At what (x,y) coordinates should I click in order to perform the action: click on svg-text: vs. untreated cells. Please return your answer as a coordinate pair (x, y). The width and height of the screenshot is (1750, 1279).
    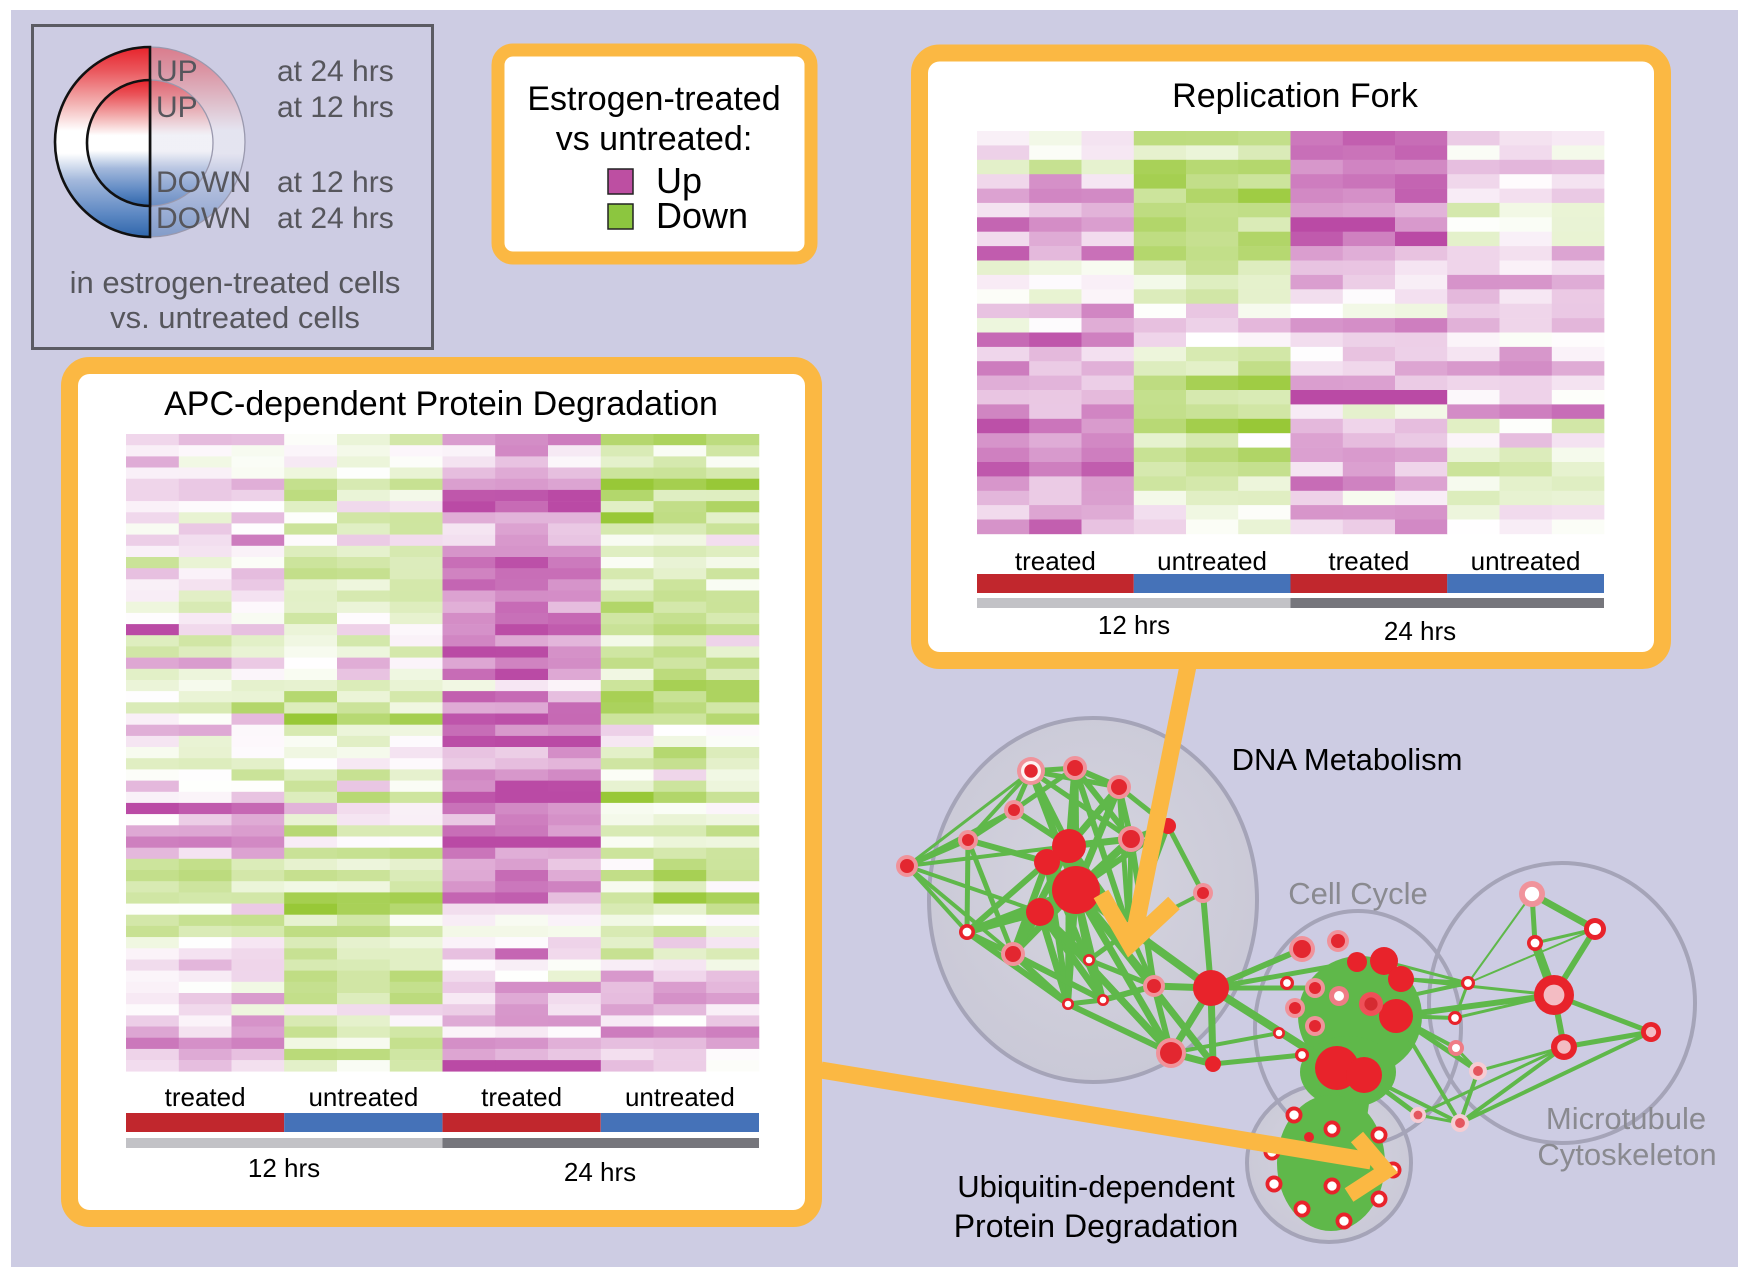
    Looking at the image, I should click on (235, 317).